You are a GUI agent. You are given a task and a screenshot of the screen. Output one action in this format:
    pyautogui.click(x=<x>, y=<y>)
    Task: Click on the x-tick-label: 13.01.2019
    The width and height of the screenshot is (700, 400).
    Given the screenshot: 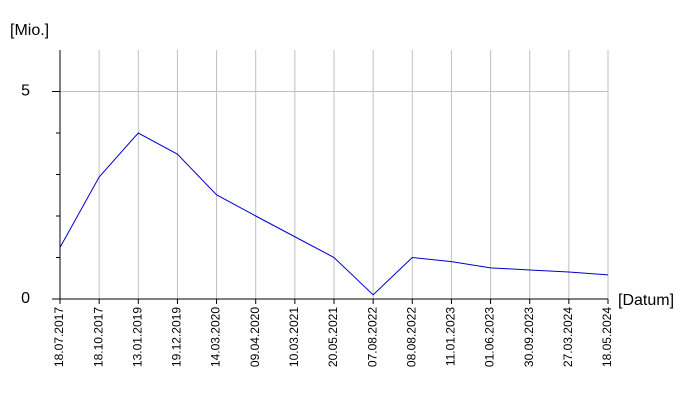 What is the action you would take?
    pyautogui.click(x=137, y=337)
    